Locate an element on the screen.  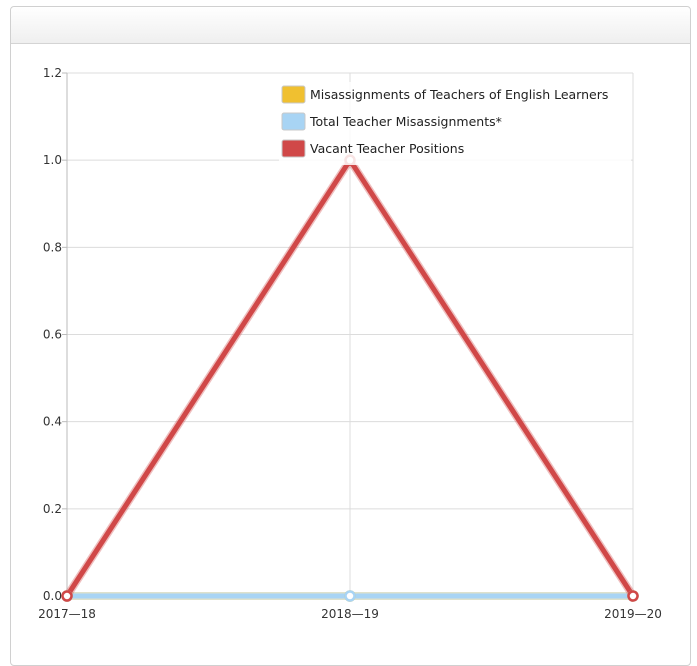
y-tick-label: 0.8 is located at coordinates (52, 247).